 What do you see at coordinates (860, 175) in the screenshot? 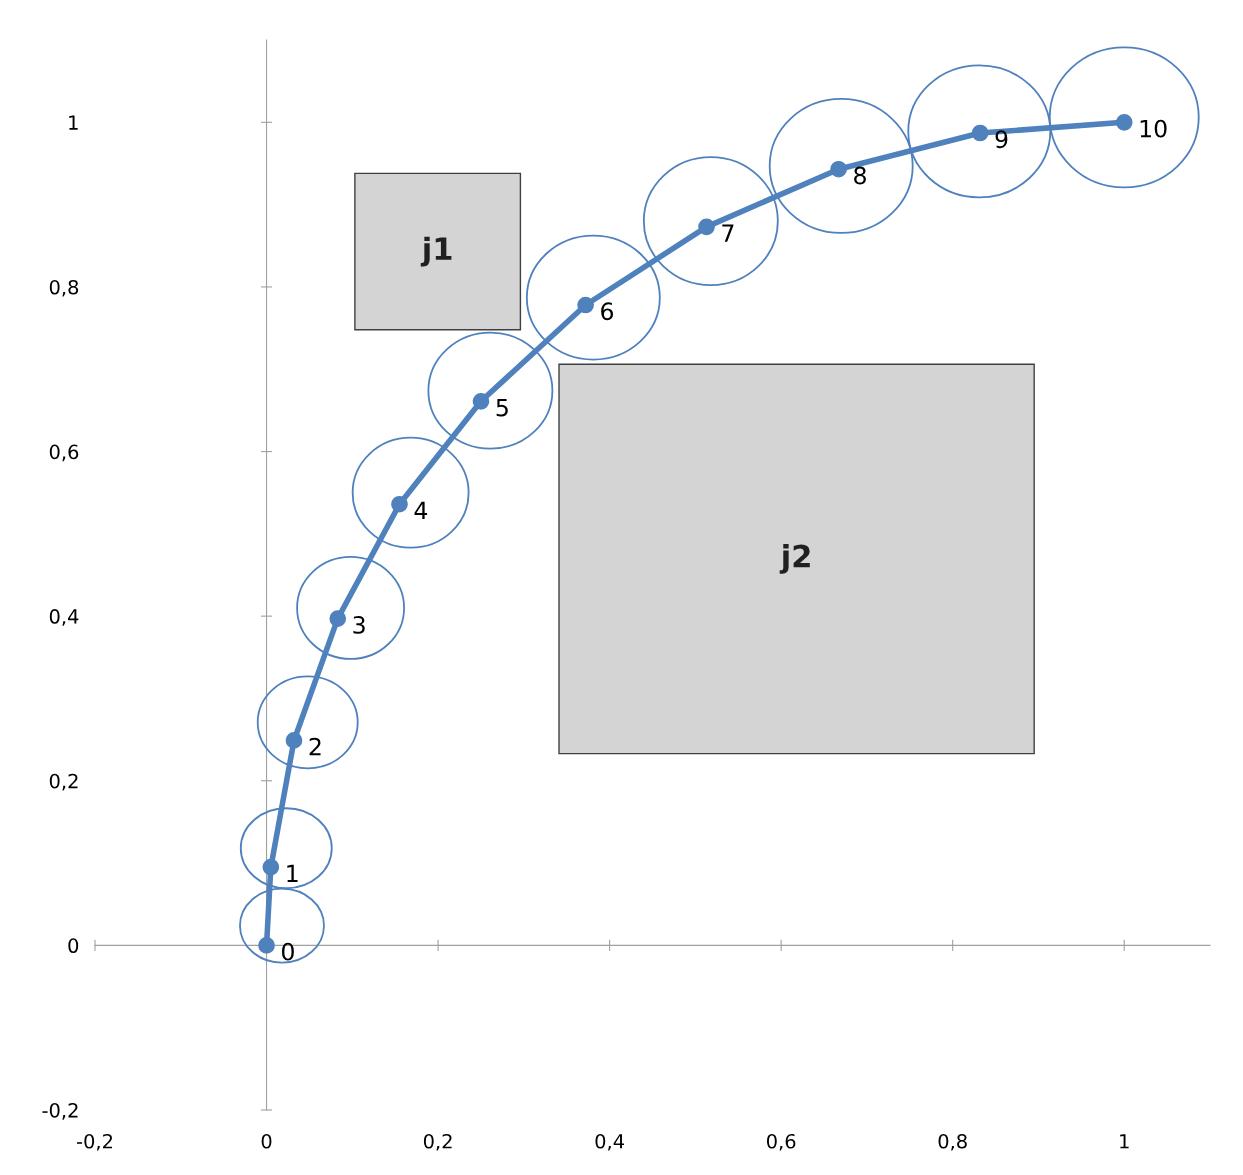
I see `annotation: 8` at bounding box center [860, 175].